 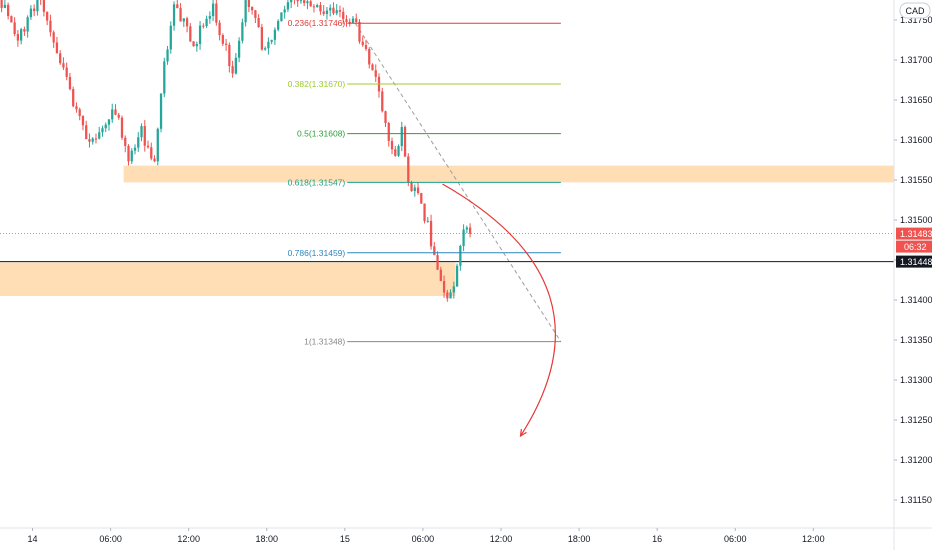 I want to click on y-tick-label-11: 1.31200, so click(x=916, y=460).